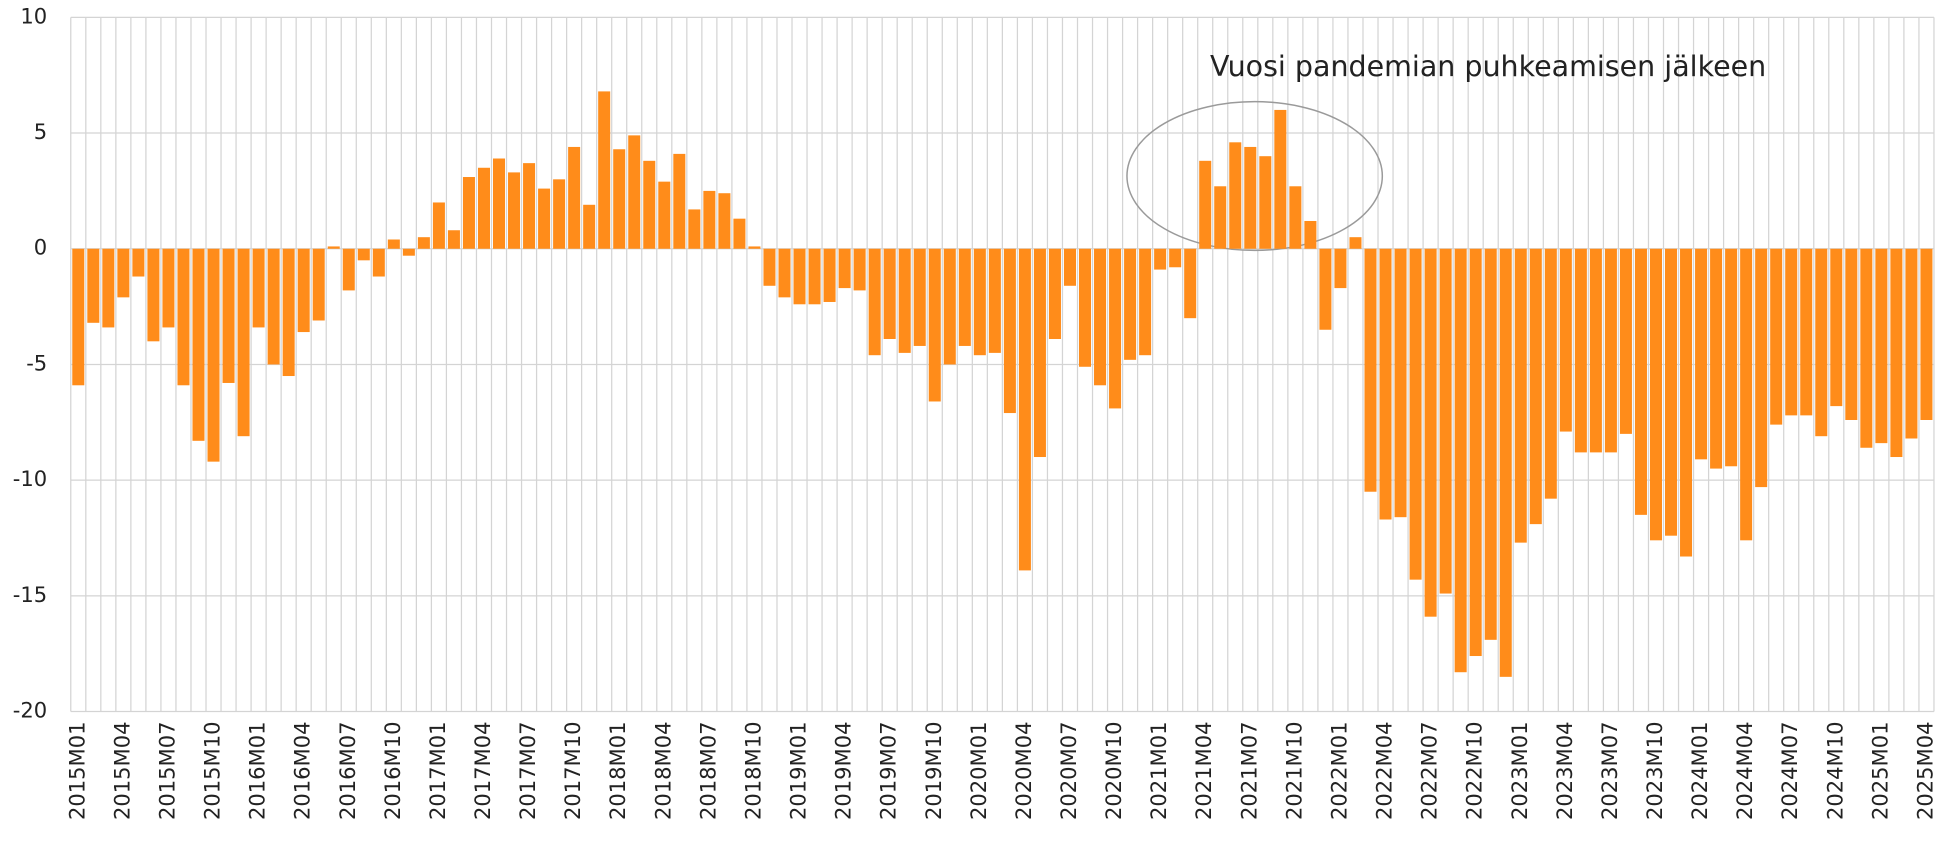 This screenshot has height=842, width=1944. Describe the element at coordinates (707, 770) in the screenshot. I see `x-tick-label: 2018M07` at that location.